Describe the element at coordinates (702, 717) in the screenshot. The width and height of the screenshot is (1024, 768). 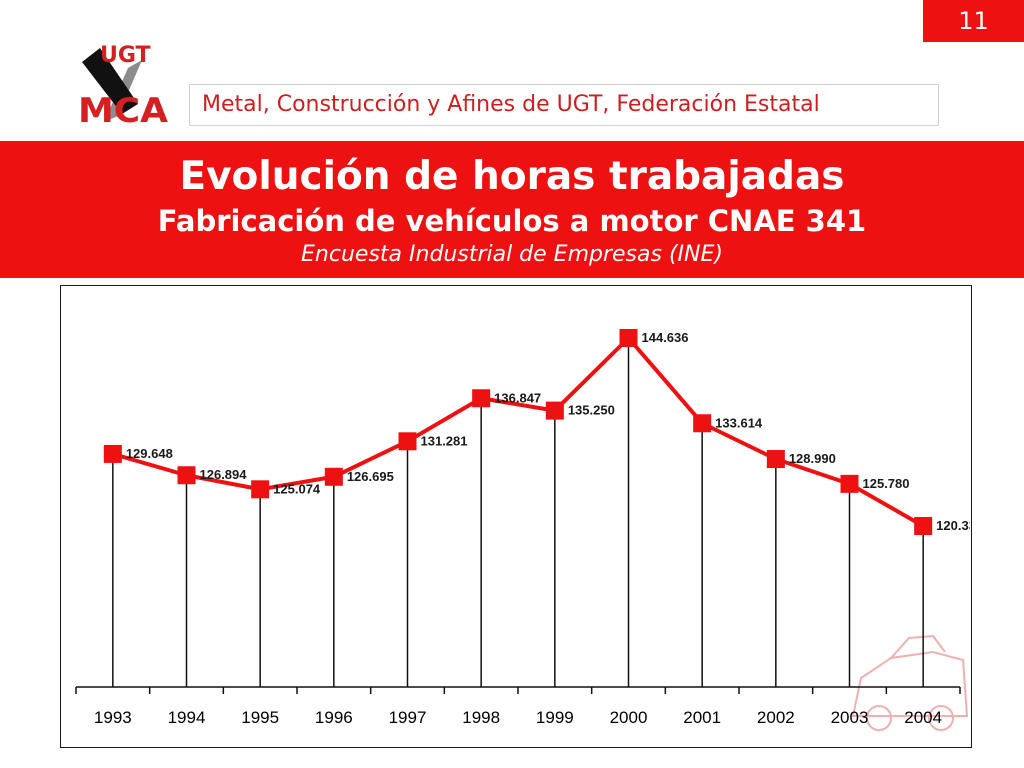
I see `x-tick-label: 2001` at that location.